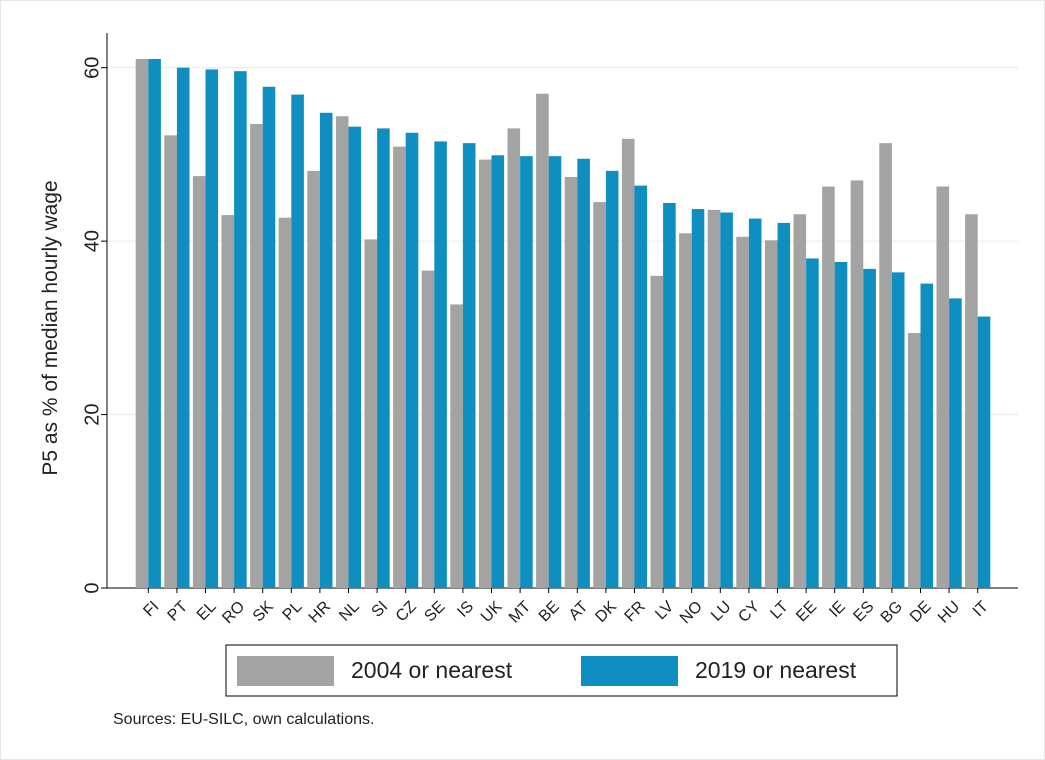  Describe the element at coordinates (432, 670) in the screenshot. I see `legend-label: 2004 or nearest` at that location.